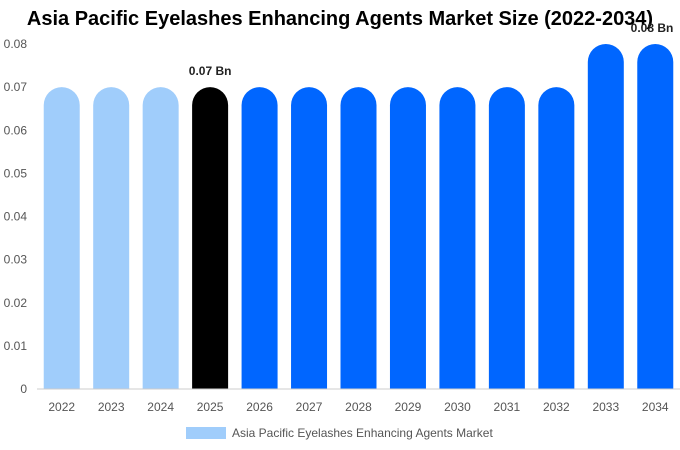  Describe the element at coordinates (210, 71) in the screenshot. I see `data-label-2025: 0.07 Bn` at that location.